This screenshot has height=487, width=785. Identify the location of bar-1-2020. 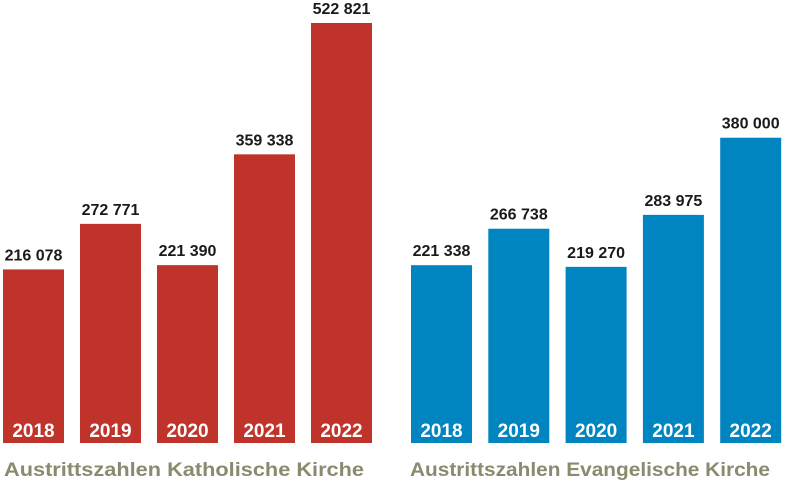
(596, 354).